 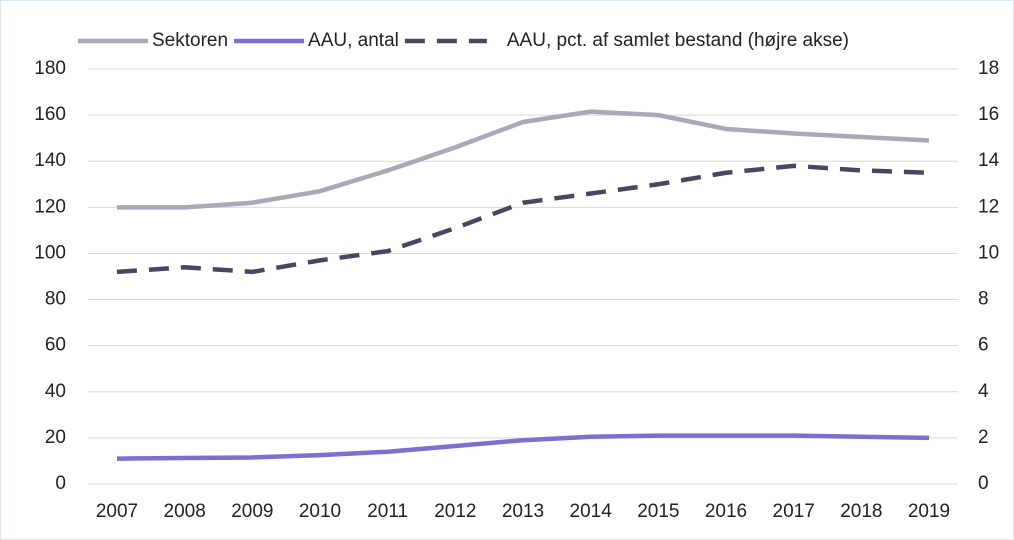 I want to click on y2-tick-label: 16, so click(x=988, y=114).